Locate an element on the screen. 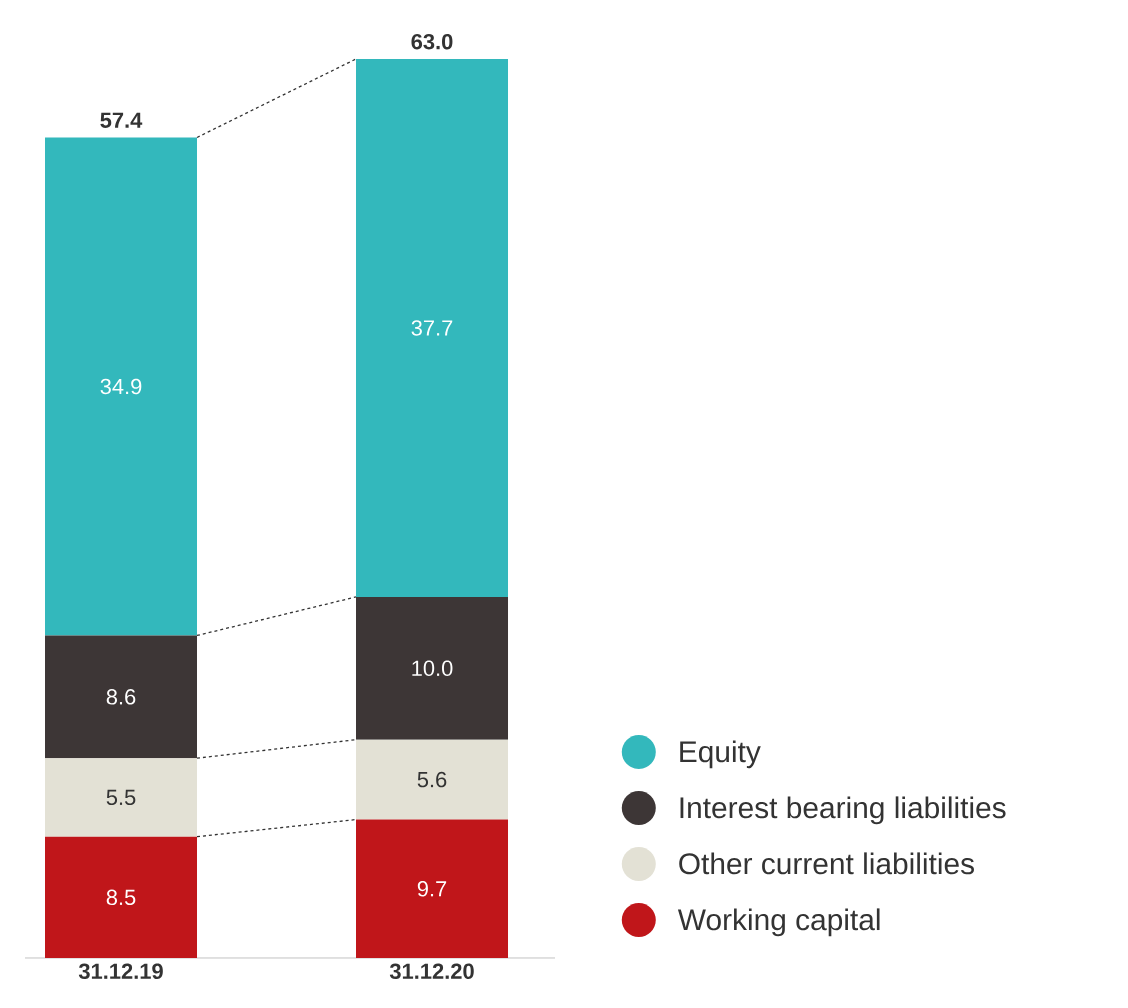  data-label: 8.5 is located at coordinates (121, 897).